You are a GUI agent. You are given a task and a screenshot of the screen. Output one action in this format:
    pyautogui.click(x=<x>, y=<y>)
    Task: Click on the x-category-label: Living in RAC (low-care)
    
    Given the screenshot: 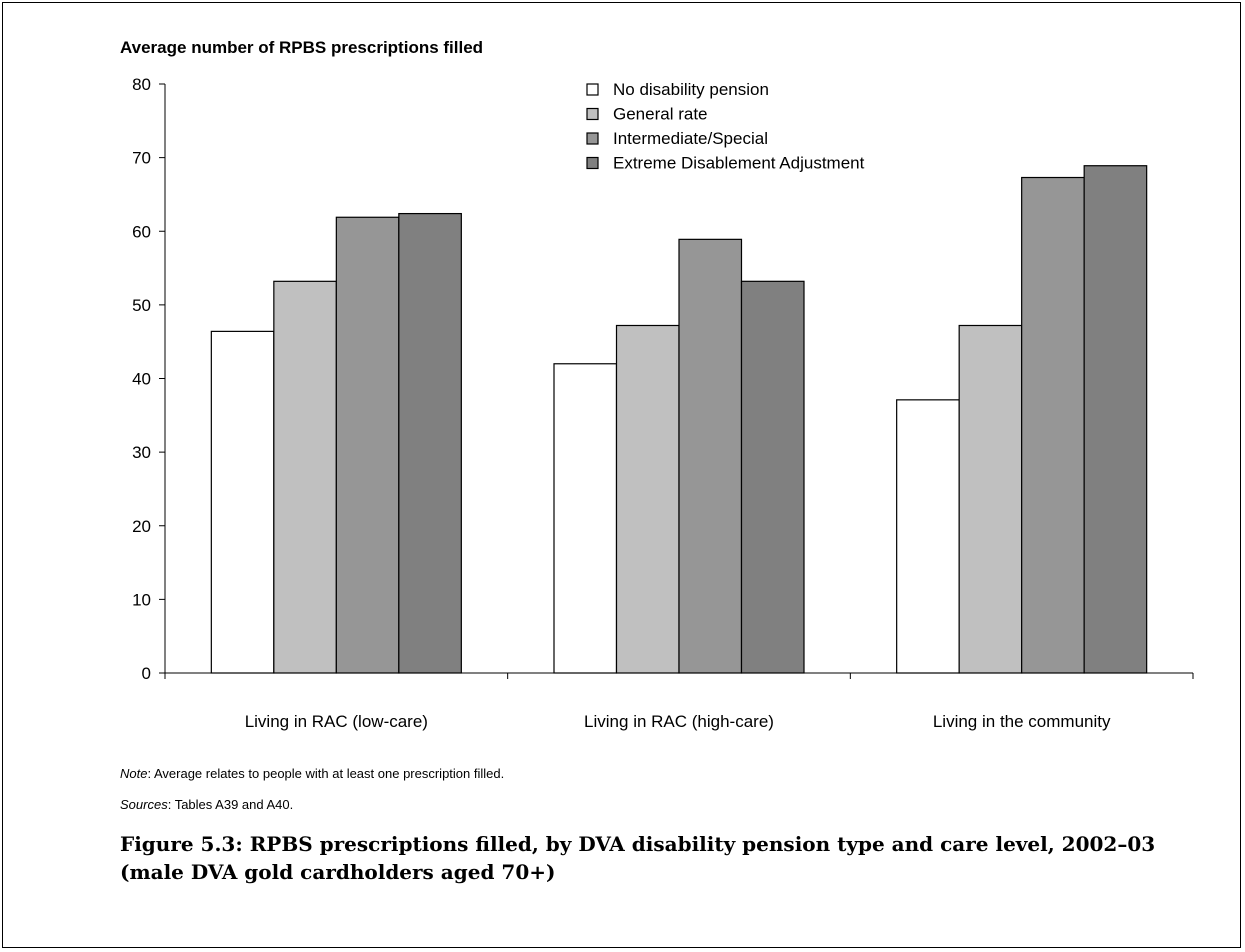 What is the action you would take?
    pyautogui.click(x=336, y=721)
    